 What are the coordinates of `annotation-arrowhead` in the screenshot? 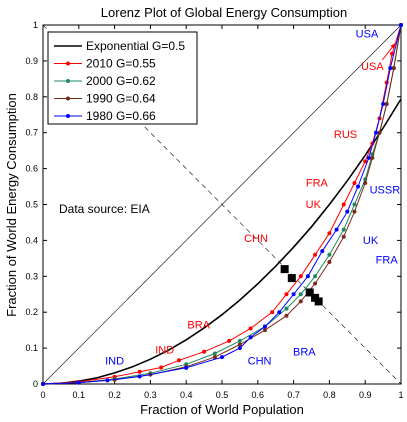 It's located at (393, 45).